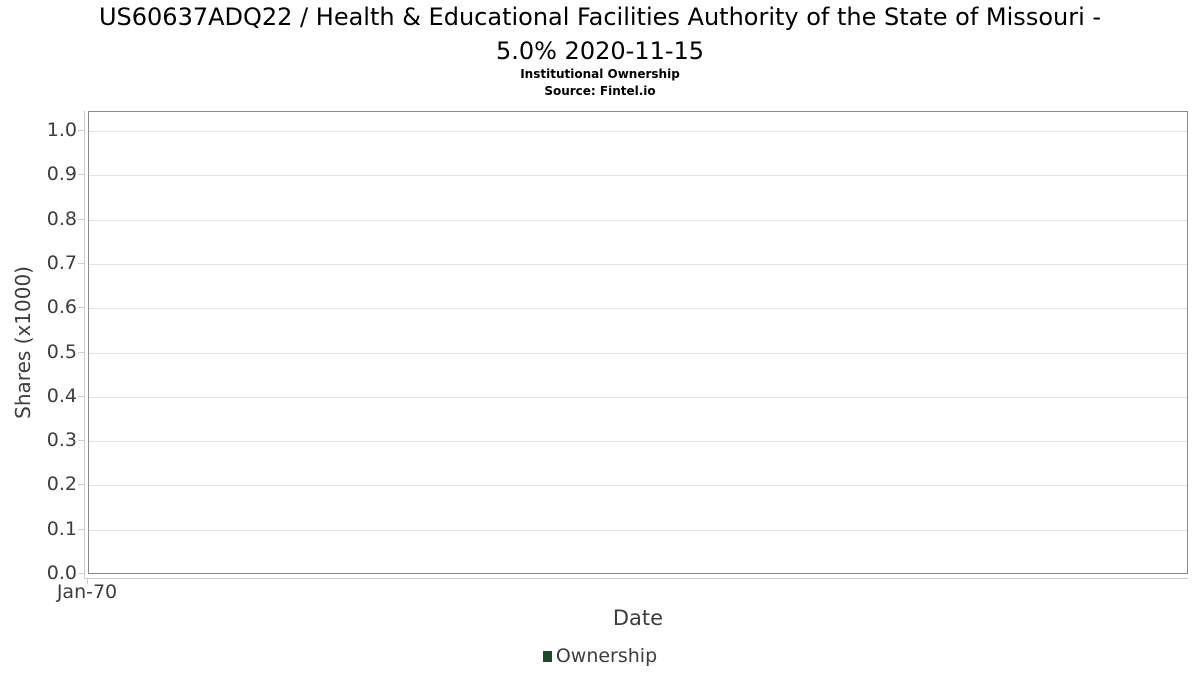  I want to click on x-axis-title: Date, so click(638, 618).